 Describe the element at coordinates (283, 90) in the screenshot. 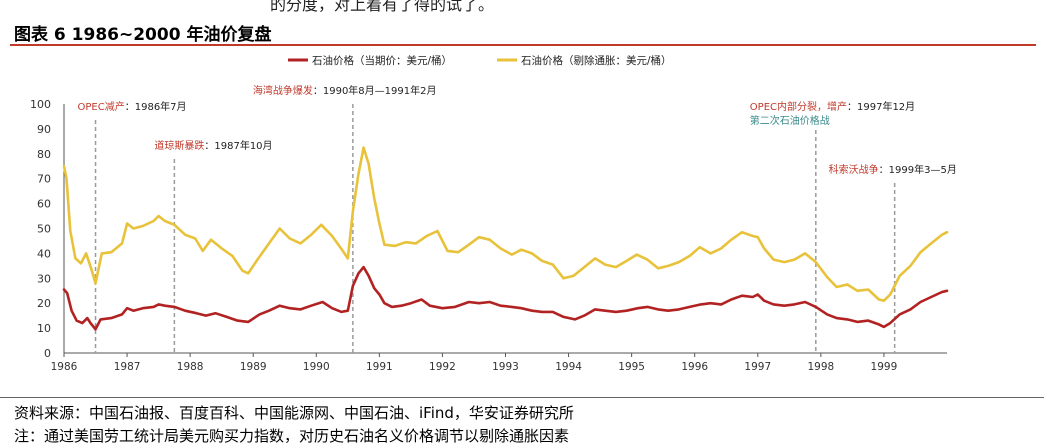

I see `event-label-2: 海湾战争爆发` at that location.